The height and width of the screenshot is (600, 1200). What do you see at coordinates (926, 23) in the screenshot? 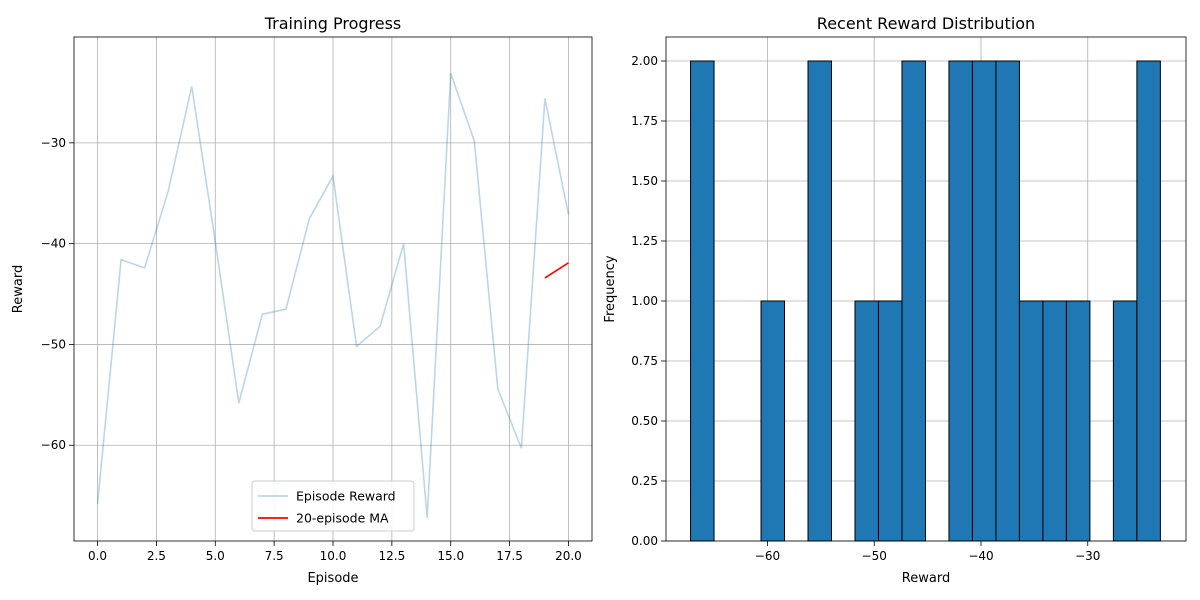
I see `chart-title: Recent Reward Distribution` at bounding box center [926, 23].